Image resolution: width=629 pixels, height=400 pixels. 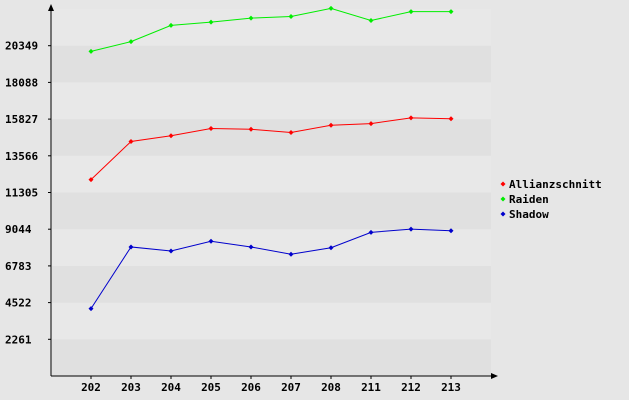 I want to click on y-tick-label: 15827, so click(x=21, y=119).